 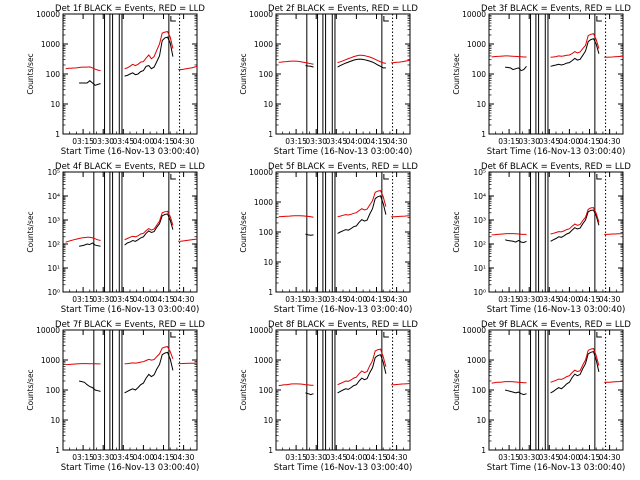 I want to click on panel-title: Det 6f BLACK = Events, RED = LLD, so click(x=556, y=167).